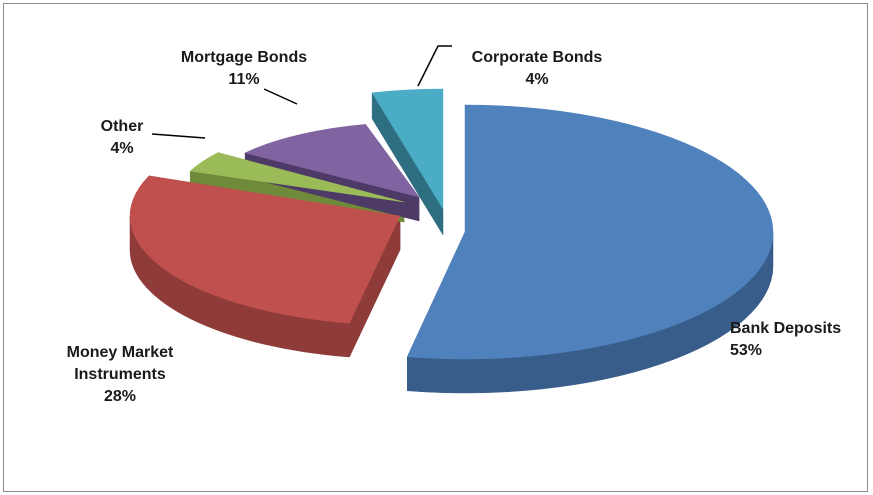  Describe the element at coordinates (120, 352) in the screenshot. I see `slice-money-market-instruments-label: Money Market` at that location.